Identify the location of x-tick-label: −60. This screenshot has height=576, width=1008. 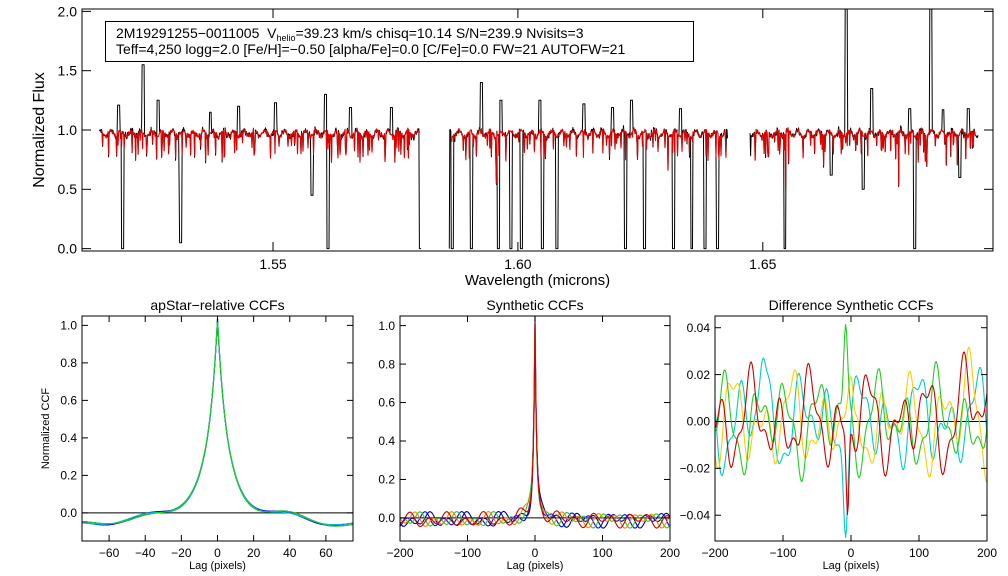
(109, 553).